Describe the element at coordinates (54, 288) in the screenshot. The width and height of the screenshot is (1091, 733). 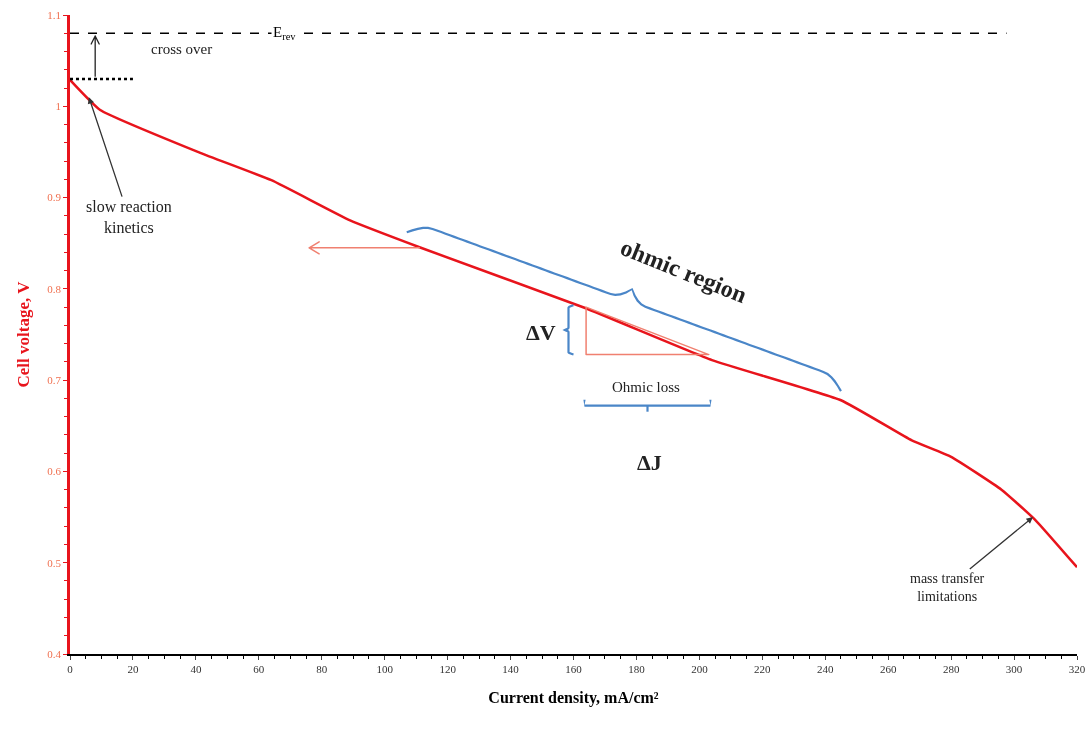
I see `y-tick-label: 0.8` at that location.